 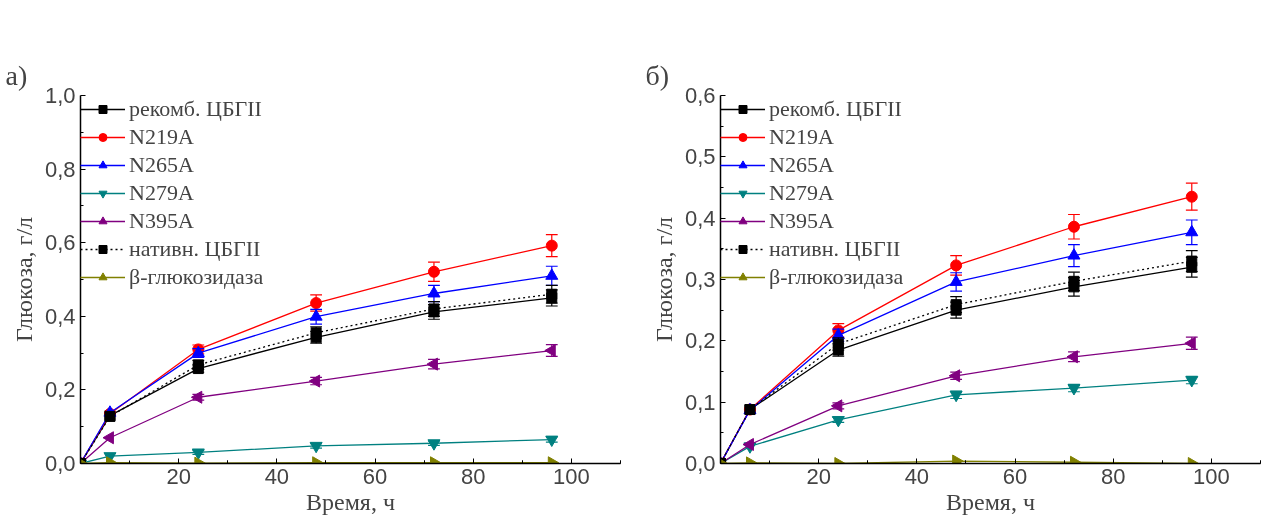 What do you see at coordinates (700, 279) in the screenshot?
I see `y-tick-label: 0,3` at bounding box center [700, 279].